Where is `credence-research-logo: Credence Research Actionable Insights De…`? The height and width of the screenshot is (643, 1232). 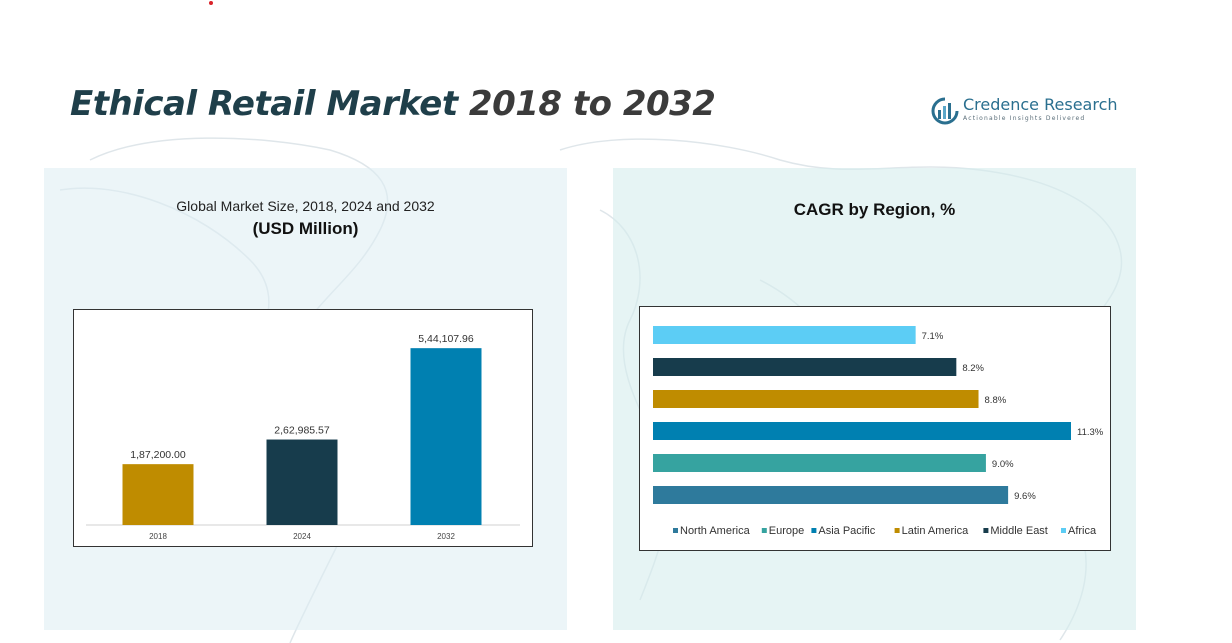 credence-research-logo: Credence Research Actionable Insights De… is located at coordinates (1030, 111).